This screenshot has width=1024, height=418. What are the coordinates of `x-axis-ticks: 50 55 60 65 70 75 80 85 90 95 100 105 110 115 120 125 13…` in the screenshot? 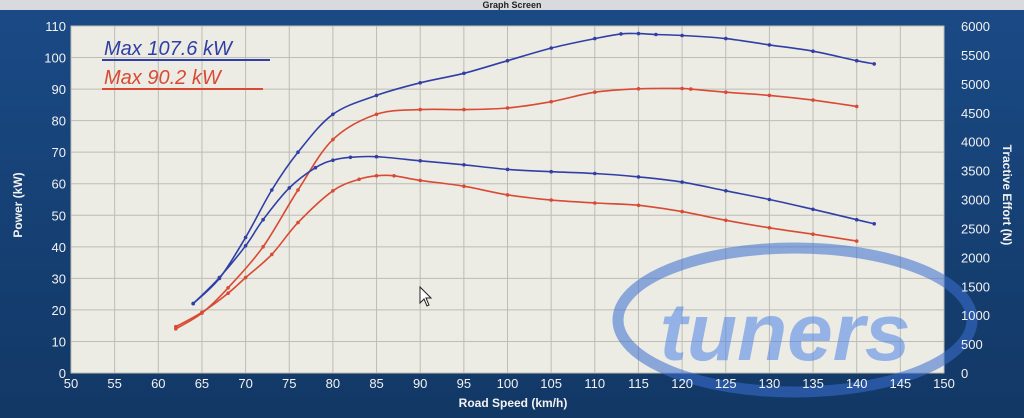 It's located at (509, 383).